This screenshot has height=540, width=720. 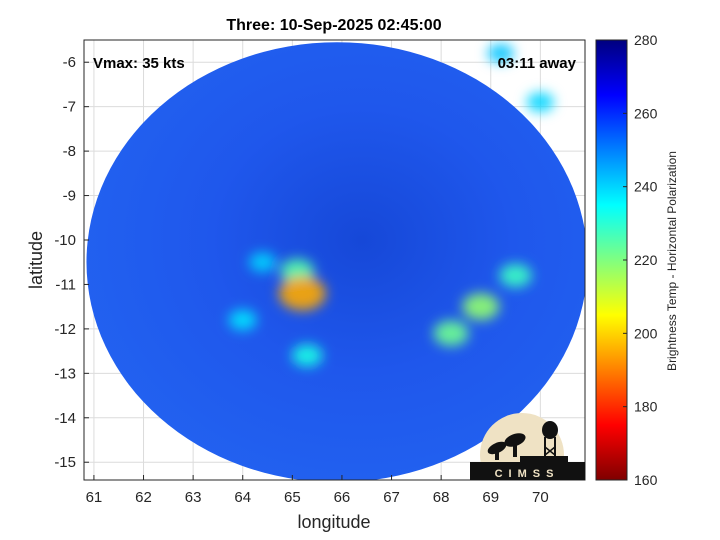 What do you see at coordinates (540, 497) in the screenshot?
I see `x-tick-label: 70` at bounding box center [540, 497].